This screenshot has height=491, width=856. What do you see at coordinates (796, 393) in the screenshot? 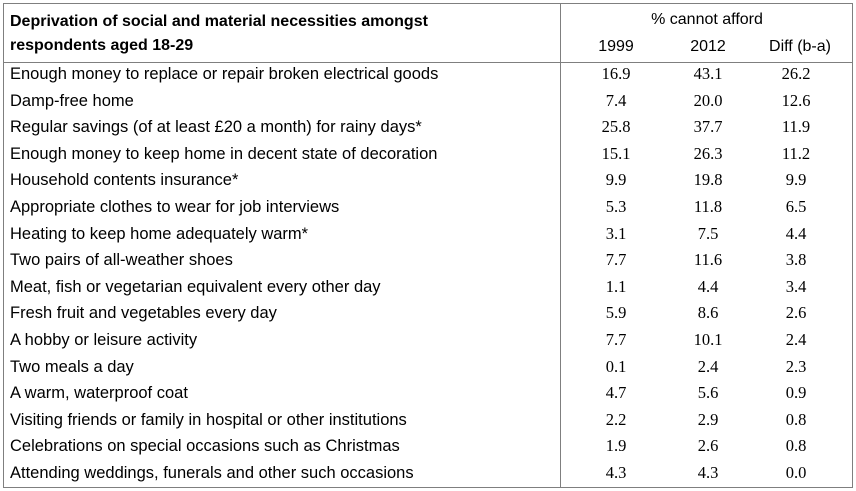
I see `value-diff: 0.9` at bounding box center [796, 393].